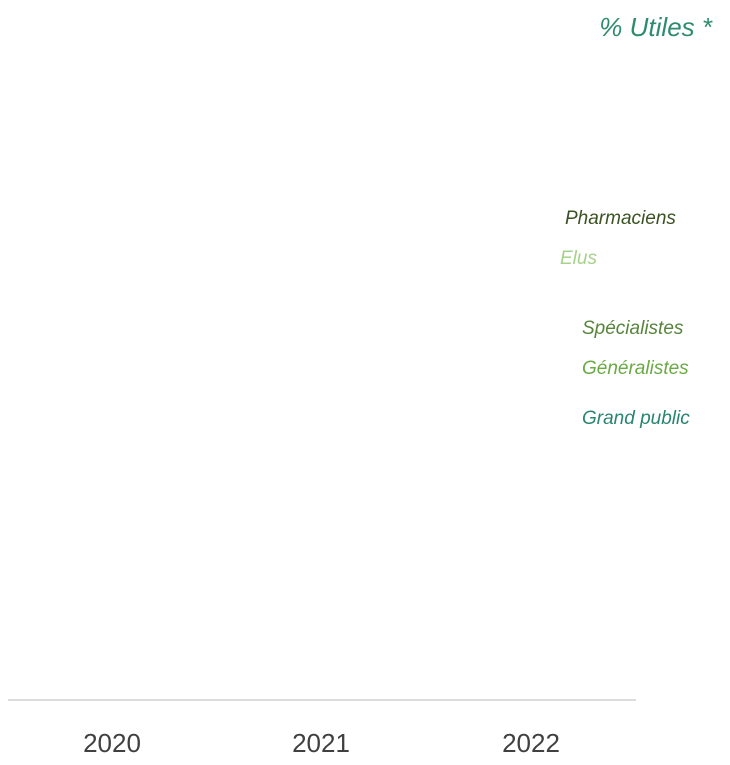 This screenshot has height=765, width=730. What do you see at coordinates (112, 743) in the screenshot?
I see `x-tick-label: 2020` at bounding box center [112, 743].